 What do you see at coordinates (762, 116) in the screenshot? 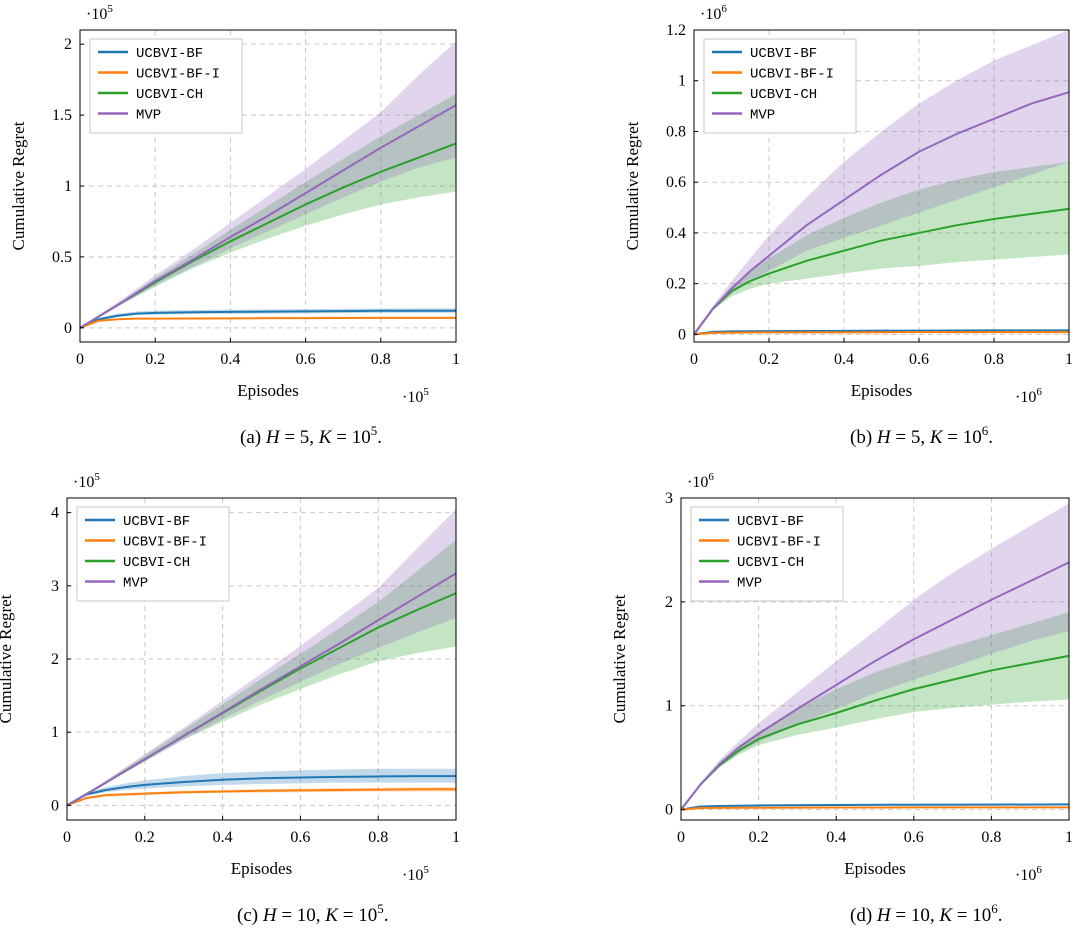
I see `legend-label-3: MVP` at bounding box center [762, 116].